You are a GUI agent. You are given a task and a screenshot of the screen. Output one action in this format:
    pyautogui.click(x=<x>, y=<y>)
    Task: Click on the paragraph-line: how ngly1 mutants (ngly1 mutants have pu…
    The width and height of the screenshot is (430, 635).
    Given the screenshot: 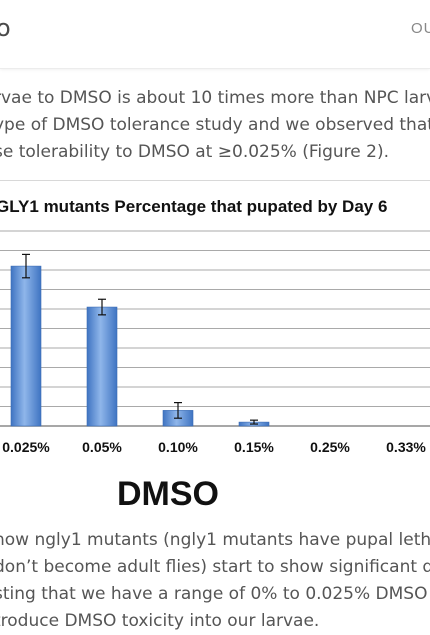 What is the action you would take?
    pyautogui.click(x=215, y=540)
    